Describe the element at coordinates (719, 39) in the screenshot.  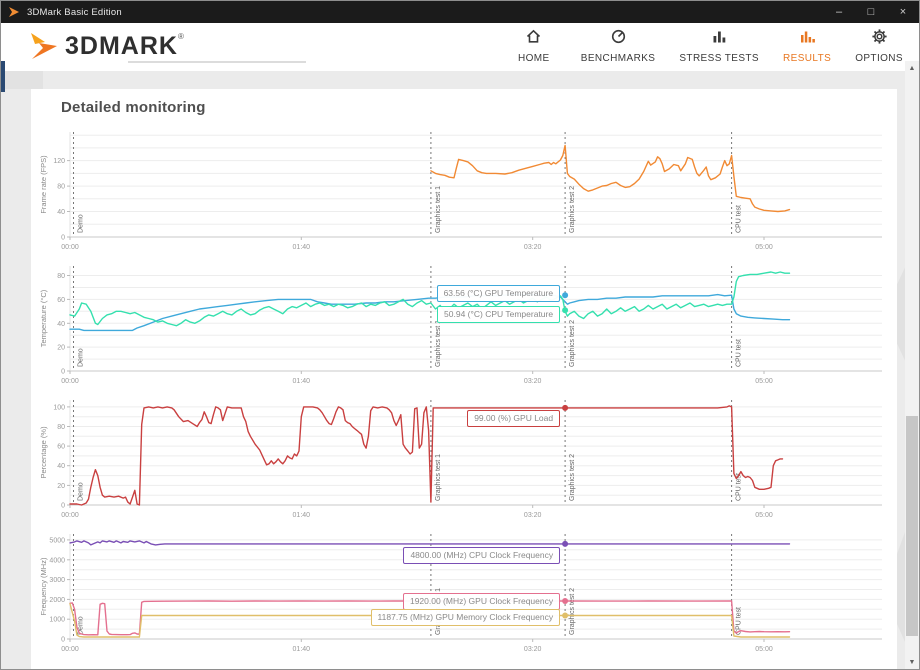
I see `stress-tests-bars-icon` at that location.